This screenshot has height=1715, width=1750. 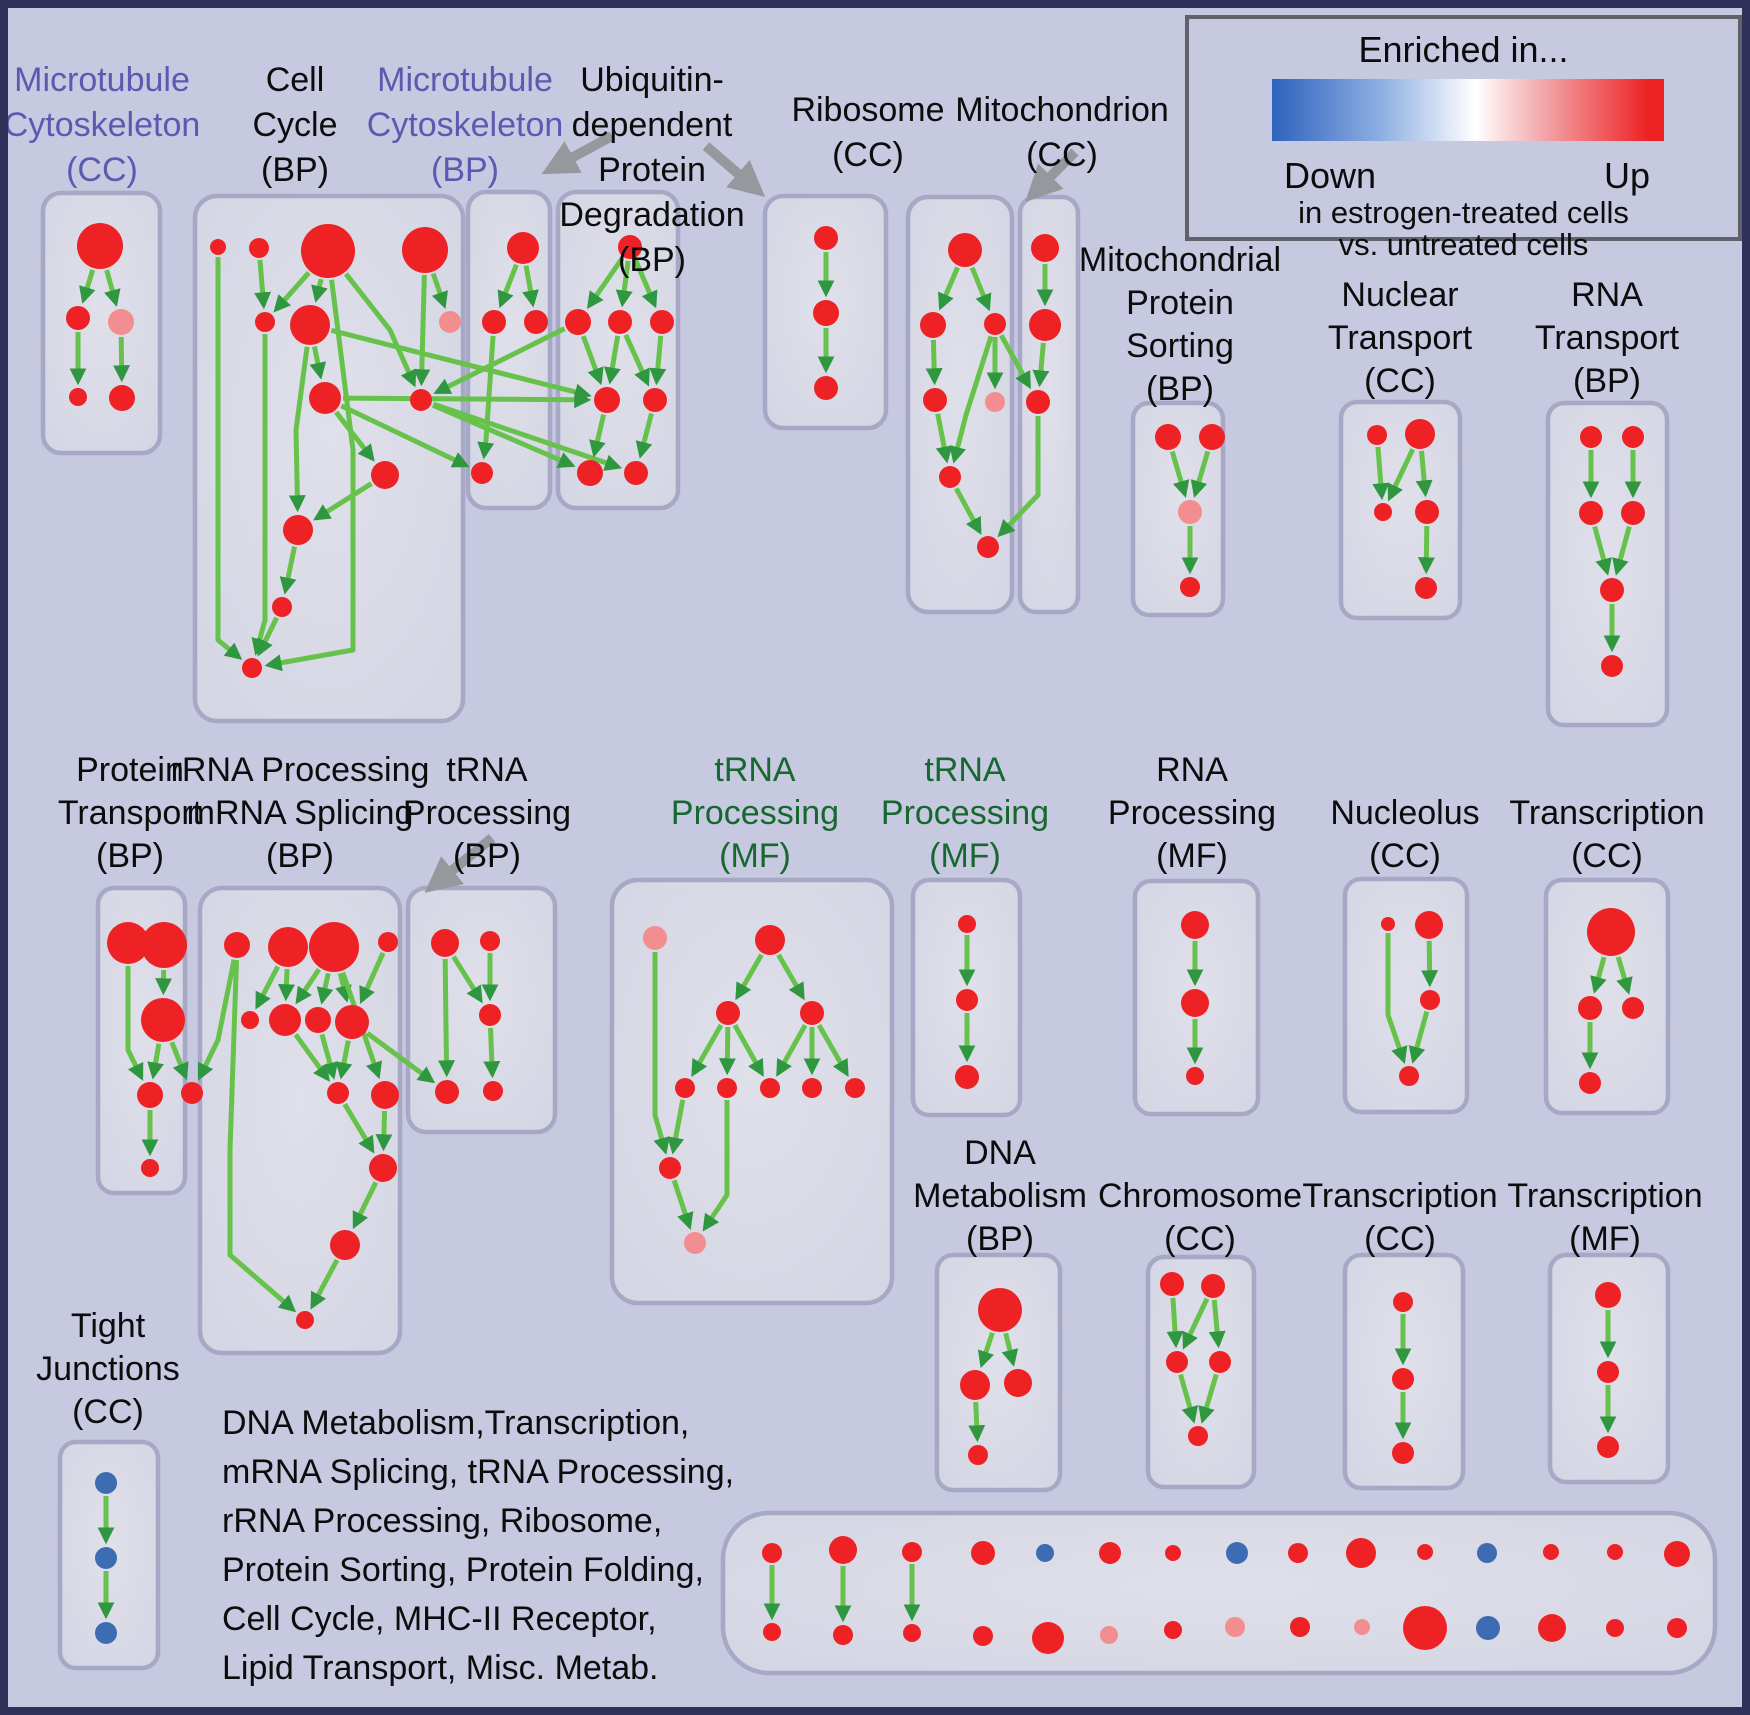 I want to click on cluster-label-rna-transport: (BP), so click(x=1607, y=381).